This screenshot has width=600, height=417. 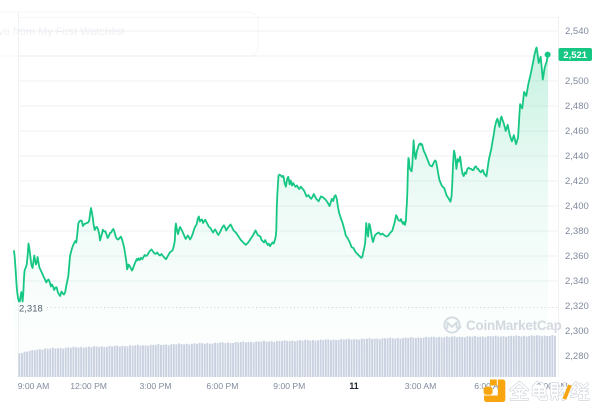 What do you see at coordinates (514, 325) in the screenshot?
I see `svg-text: CoinMarketCap` at bounding box center [514, 325].